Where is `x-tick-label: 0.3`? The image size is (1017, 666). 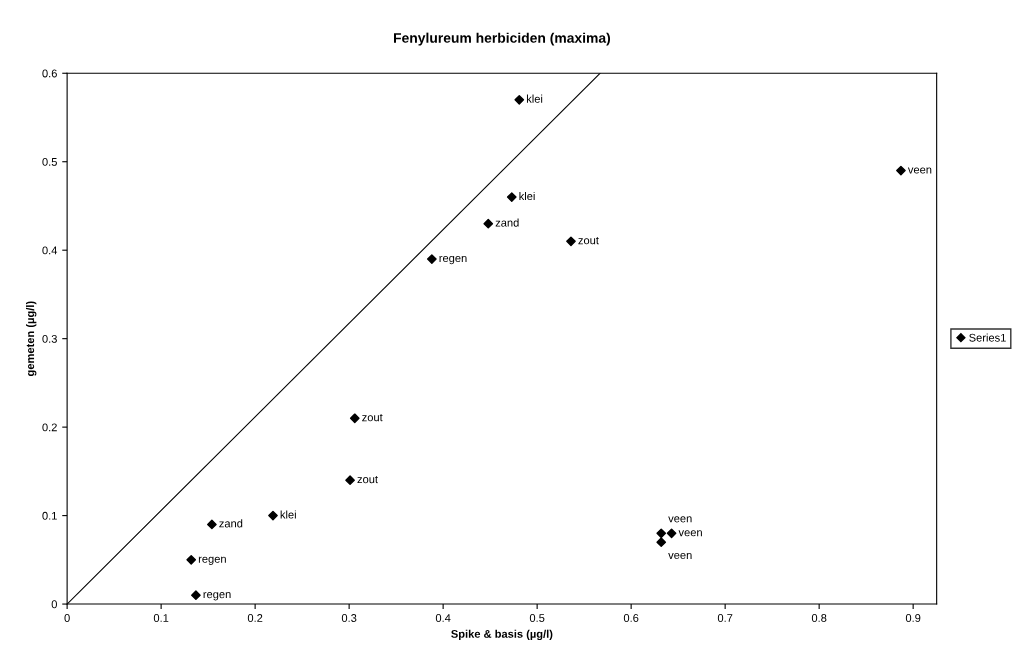 x-tick-label: 0.3 is located at coordinates (349, 618).